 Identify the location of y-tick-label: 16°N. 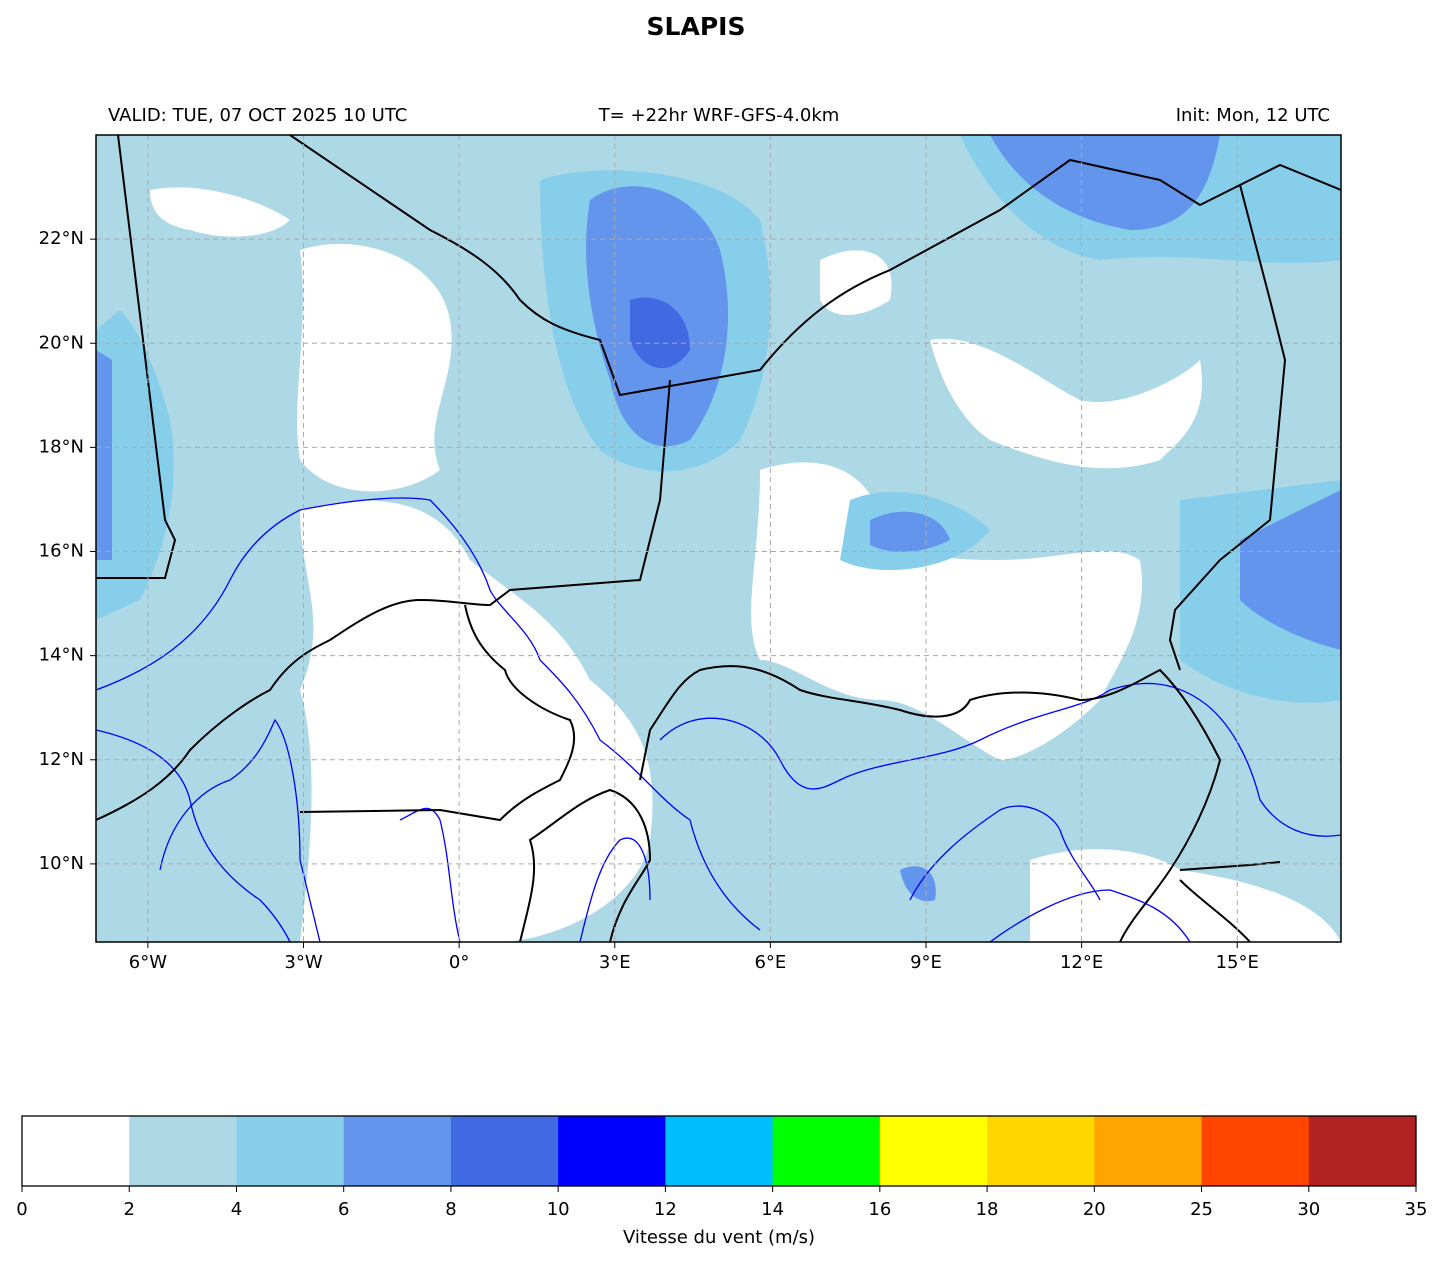
(61, 551).